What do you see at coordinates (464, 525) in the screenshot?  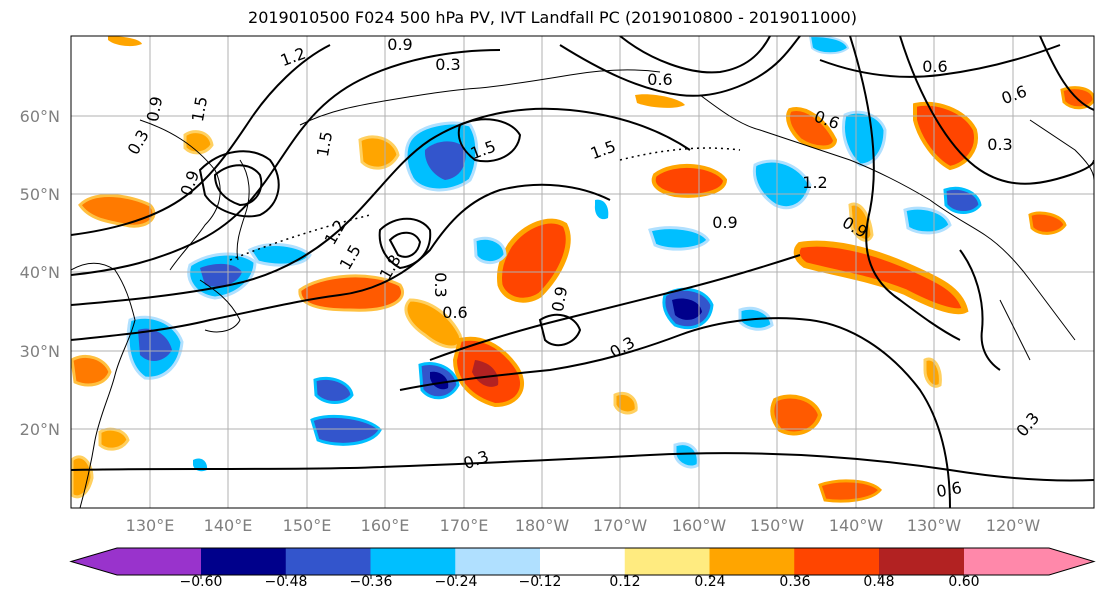 I see `lon-label: 170°E` at bounding box center [464, 525].